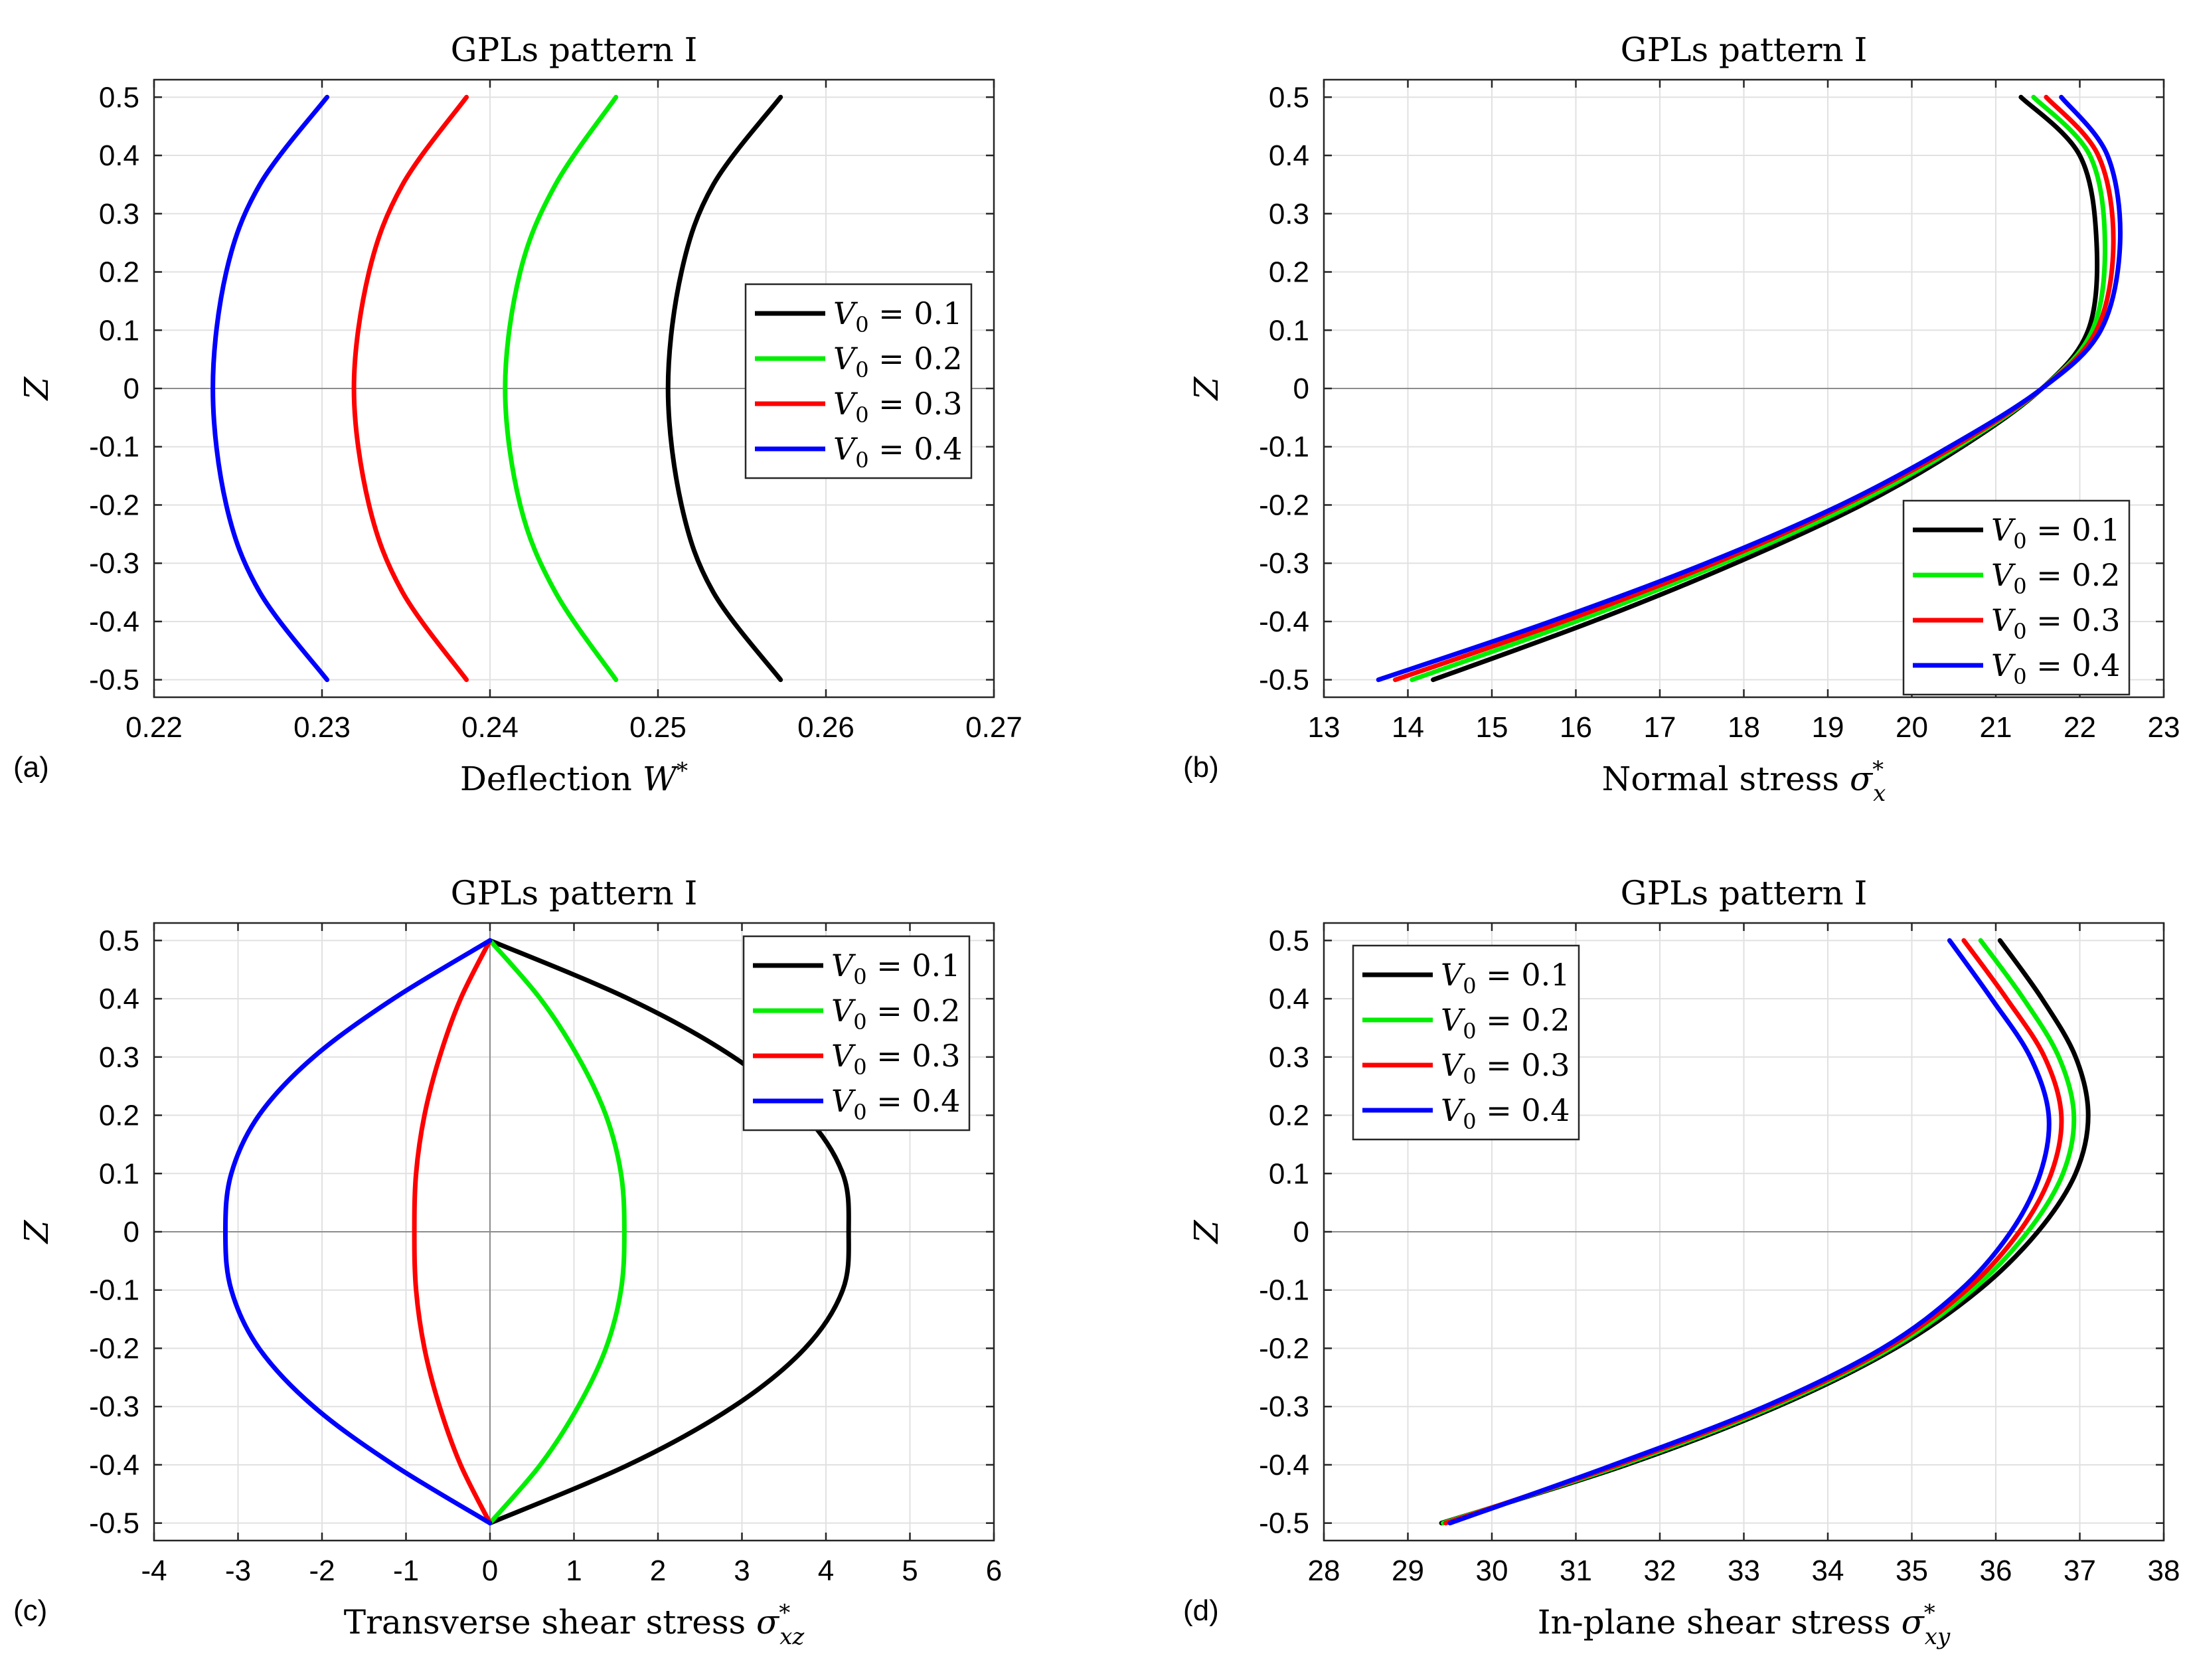 This screenshot has height=1680, width=2189. I want to click on panel-label: (b), so click(1201, 767).